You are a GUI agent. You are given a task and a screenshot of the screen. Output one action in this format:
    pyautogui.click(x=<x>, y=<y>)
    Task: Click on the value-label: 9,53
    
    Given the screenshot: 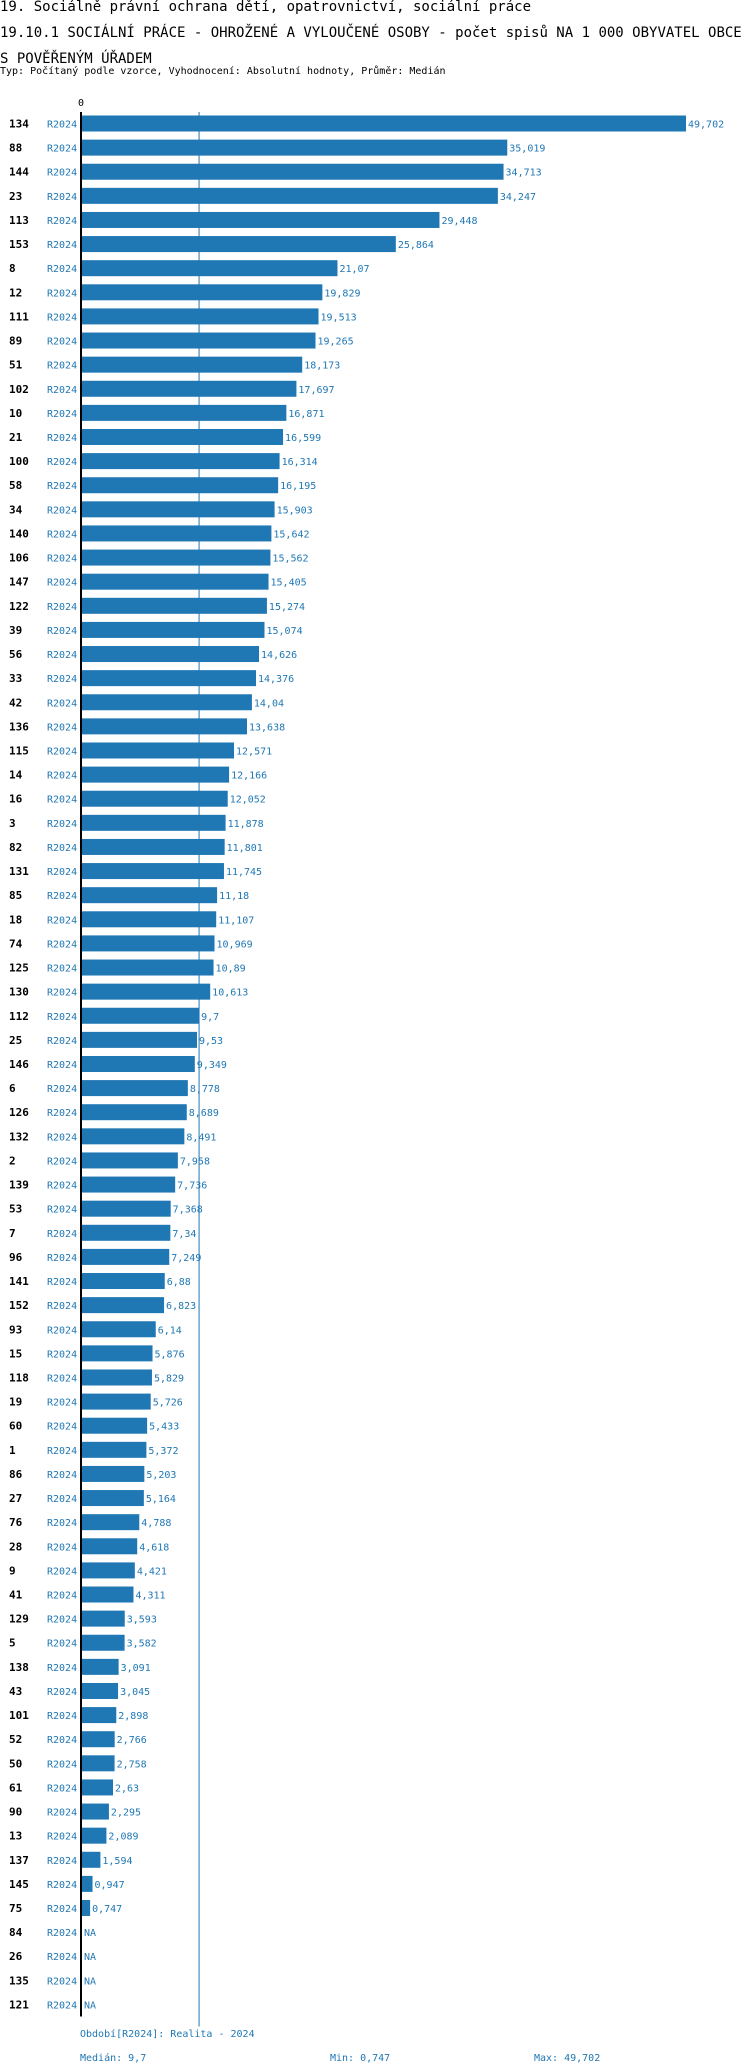 What is the action you would take?
    pyautogui.click(x=211, y=1041)
    